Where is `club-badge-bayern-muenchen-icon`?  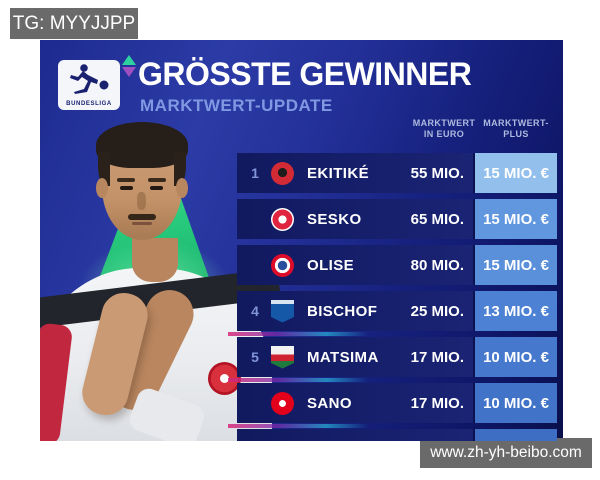 club-badge-bayern-muenchen-icon is located at coordinates (282, 265).